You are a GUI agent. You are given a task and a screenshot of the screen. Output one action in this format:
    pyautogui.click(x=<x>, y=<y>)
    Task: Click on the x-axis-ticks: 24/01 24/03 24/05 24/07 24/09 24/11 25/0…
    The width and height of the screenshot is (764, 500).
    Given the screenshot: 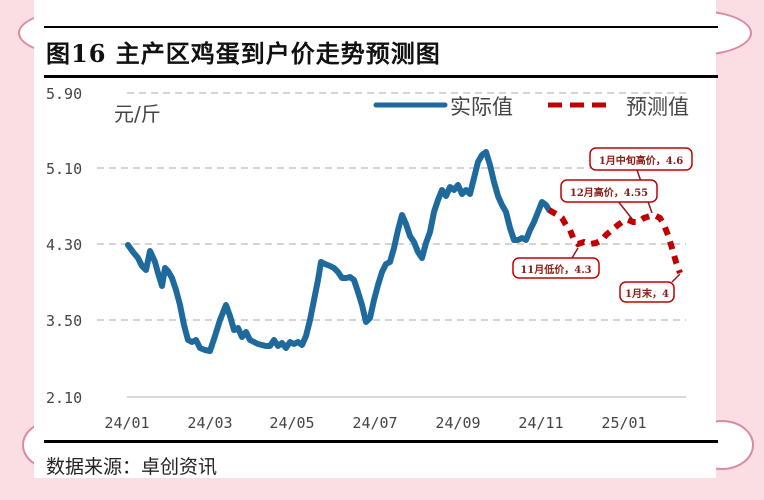 What is the action you would take?
    pyautogui.click(x=375, y=423)
    